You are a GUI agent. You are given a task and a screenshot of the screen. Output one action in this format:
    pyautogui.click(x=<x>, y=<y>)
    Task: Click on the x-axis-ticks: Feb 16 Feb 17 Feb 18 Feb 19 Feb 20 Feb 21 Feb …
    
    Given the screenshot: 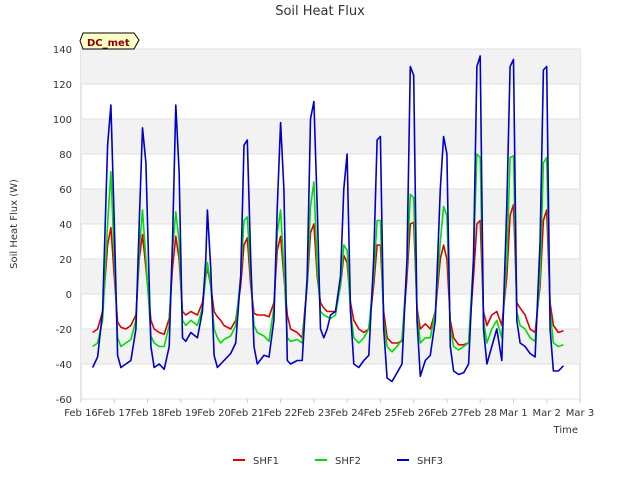 What is the action you would take?
    pyautogui.click(x=329, y=409)
    